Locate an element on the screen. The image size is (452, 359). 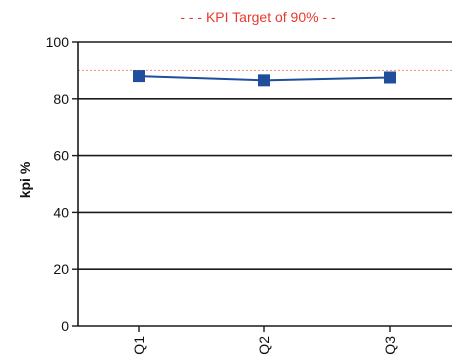
data-point-q3 is located at coordinates (390, 77).